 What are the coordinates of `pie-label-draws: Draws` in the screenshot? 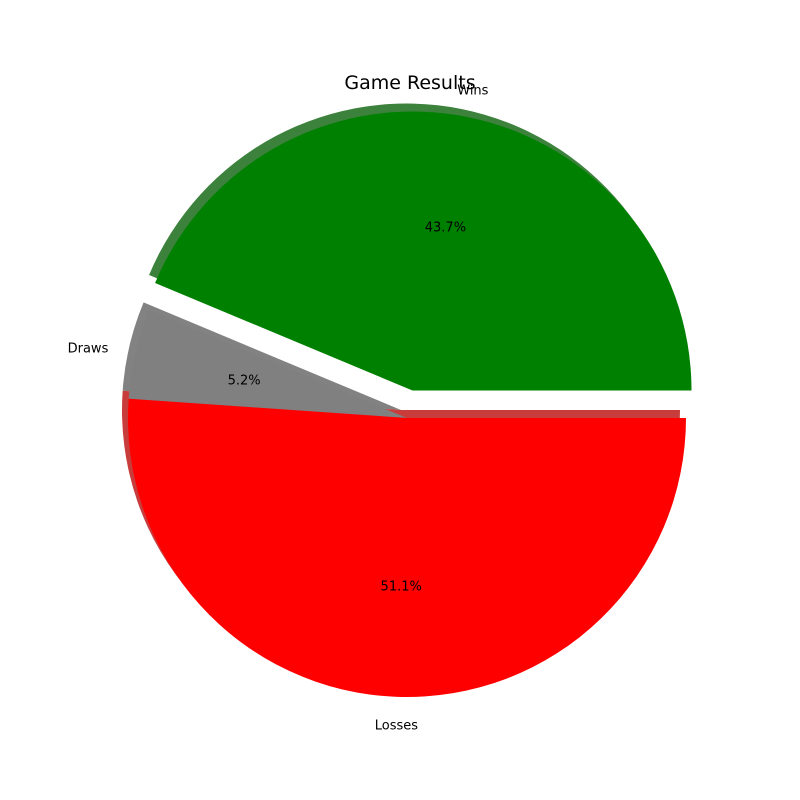 It's located at (88, 348).